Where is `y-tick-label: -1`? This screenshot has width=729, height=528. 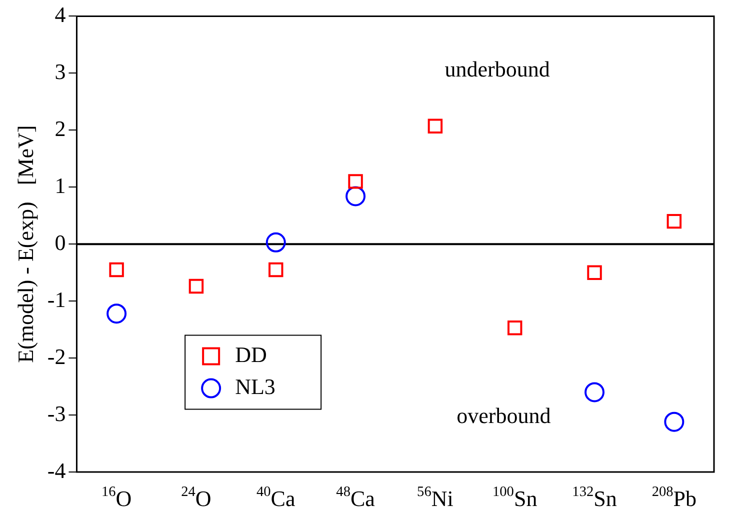
y-tick-label: -1 is located at coordinates (56, 299).